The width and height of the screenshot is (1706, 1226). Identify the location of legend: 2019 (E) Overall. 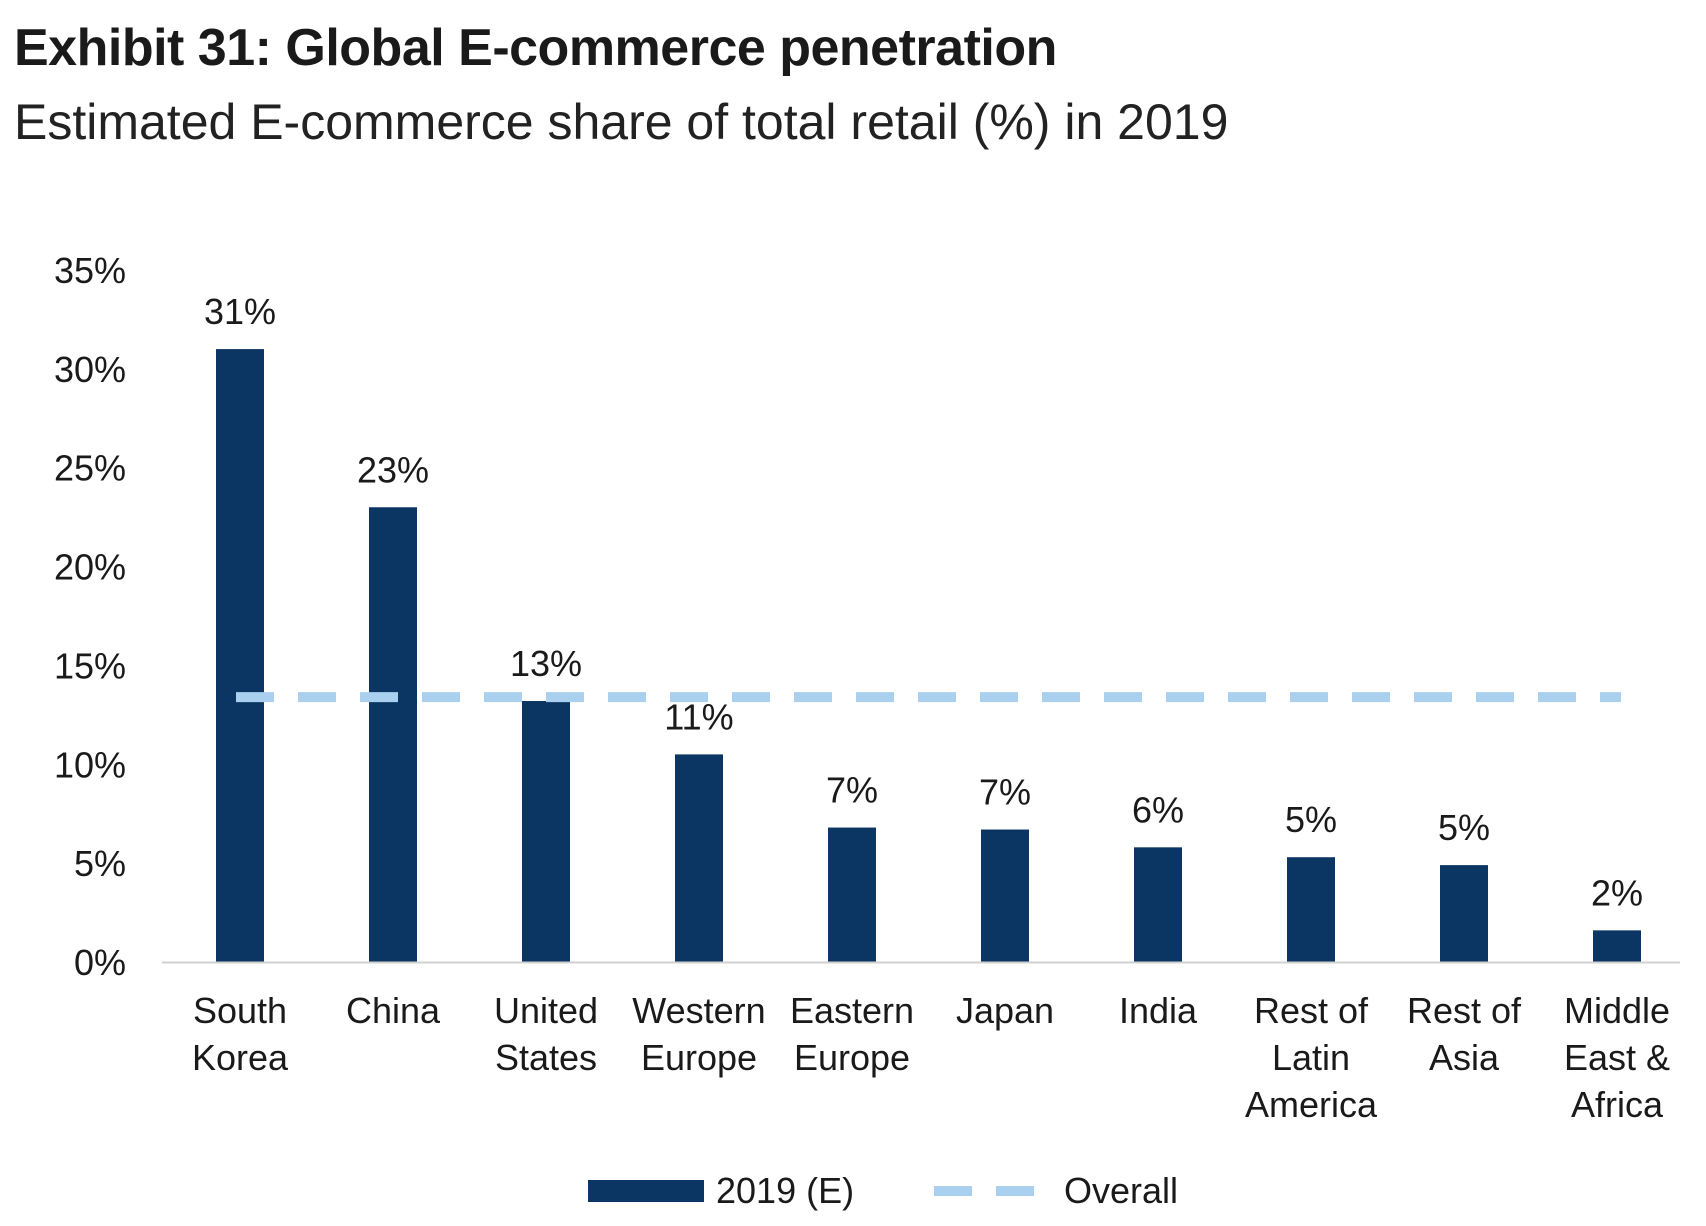
(883, 1190).